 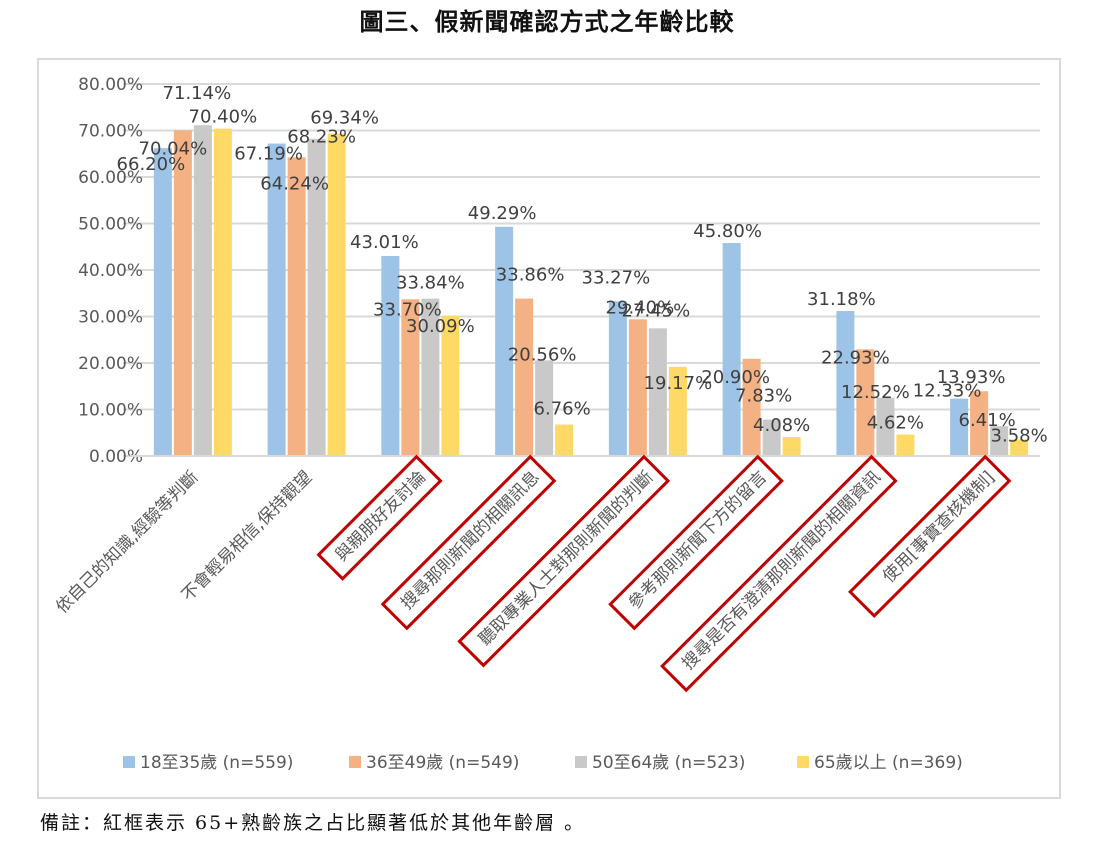 I want to click on y-tick-label: 70.00%, so click(x=110, y=132).